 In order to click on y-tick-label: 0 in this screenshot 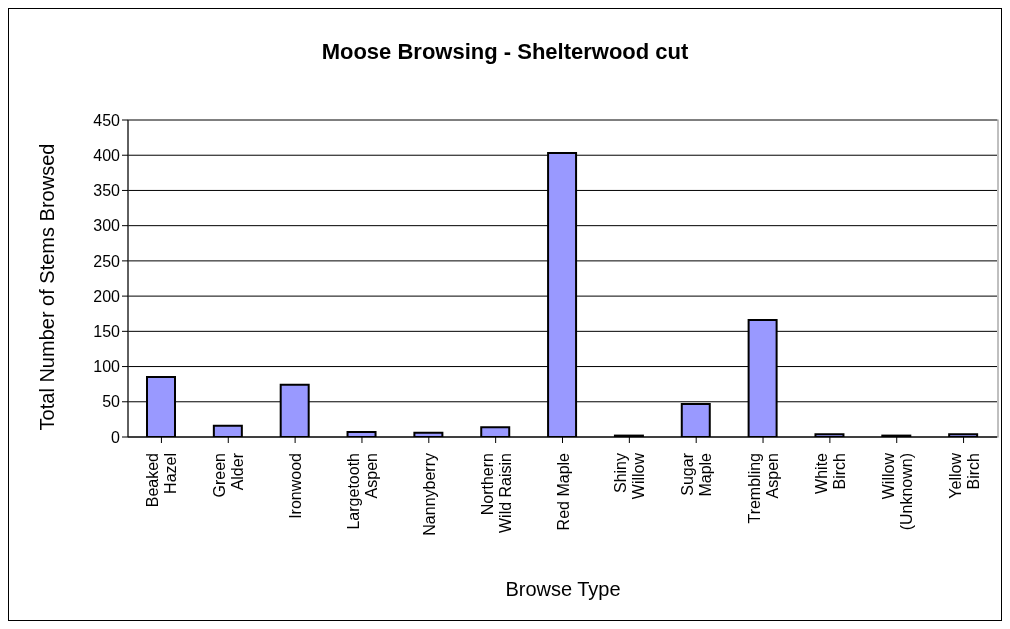, I will do `click(116, 437)`.